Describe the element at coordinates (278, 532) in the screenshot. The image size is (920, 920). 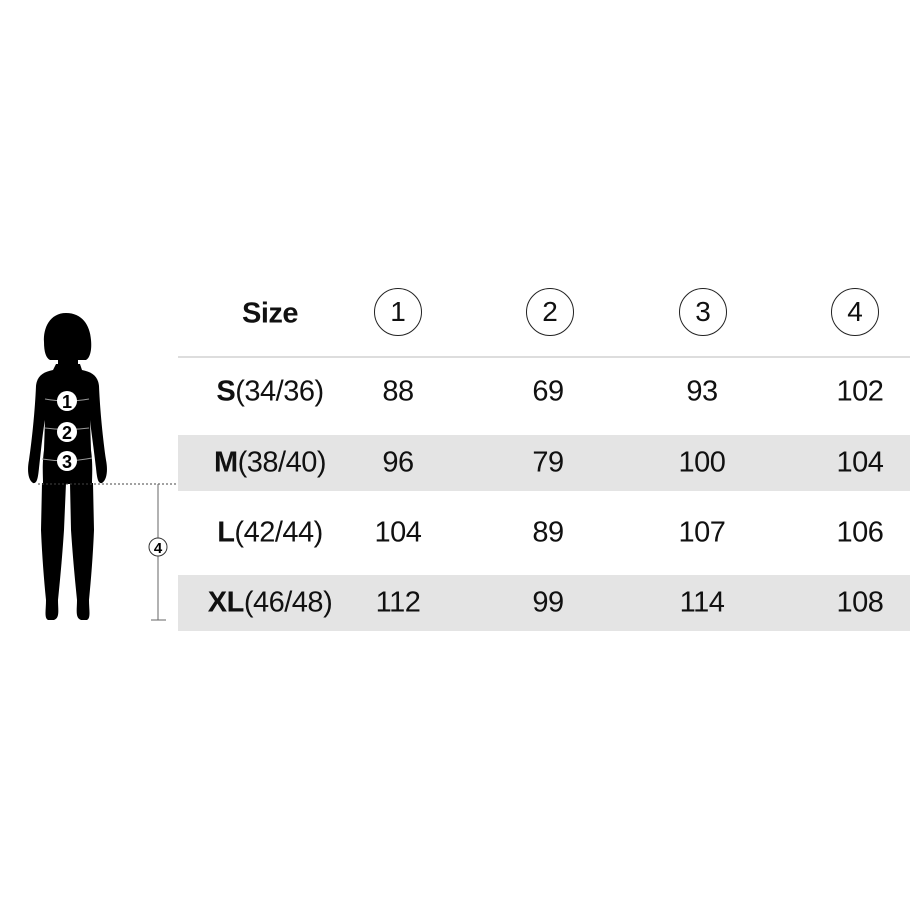
I see `size-range: (42/44)` at that location.